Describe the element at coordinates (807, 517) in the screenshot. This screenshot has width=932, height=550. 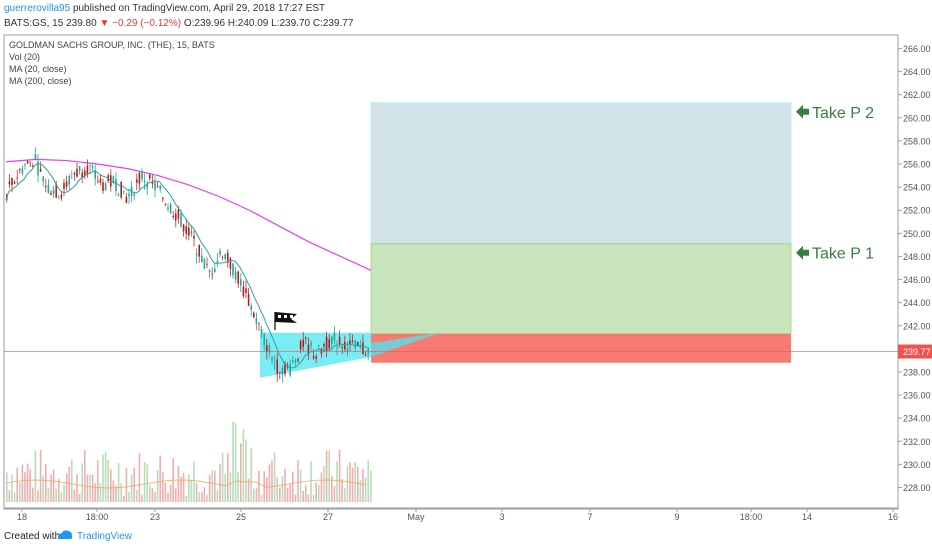
I see `x-tick-label: 14` at that location.